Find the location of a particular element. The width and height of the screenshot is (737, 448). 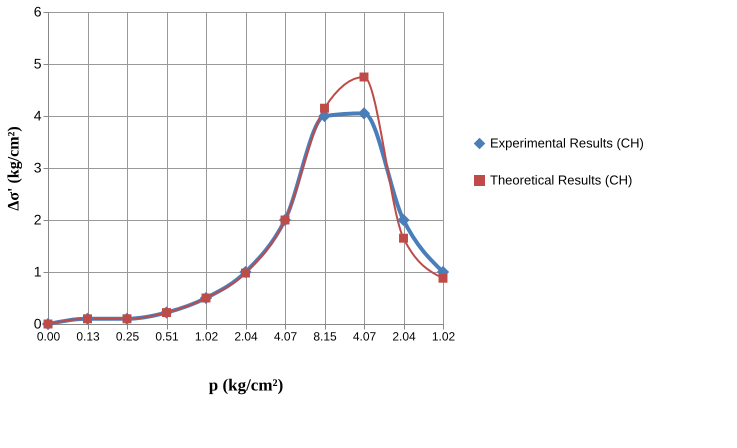

legend-label: Theoretical Results (CH) is located at coordinates (561, 180).